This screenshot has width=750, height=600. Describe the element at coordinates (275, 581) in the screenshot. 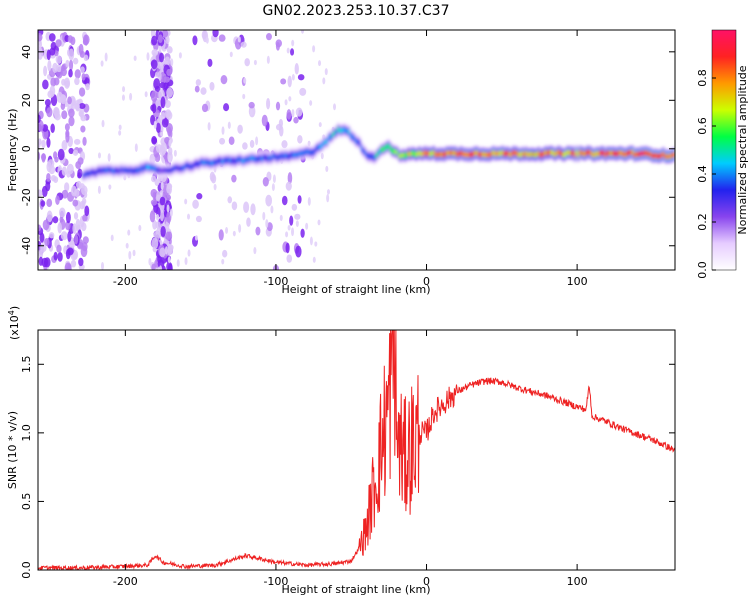

I see `snr-x-tick-label: -100` at that location.